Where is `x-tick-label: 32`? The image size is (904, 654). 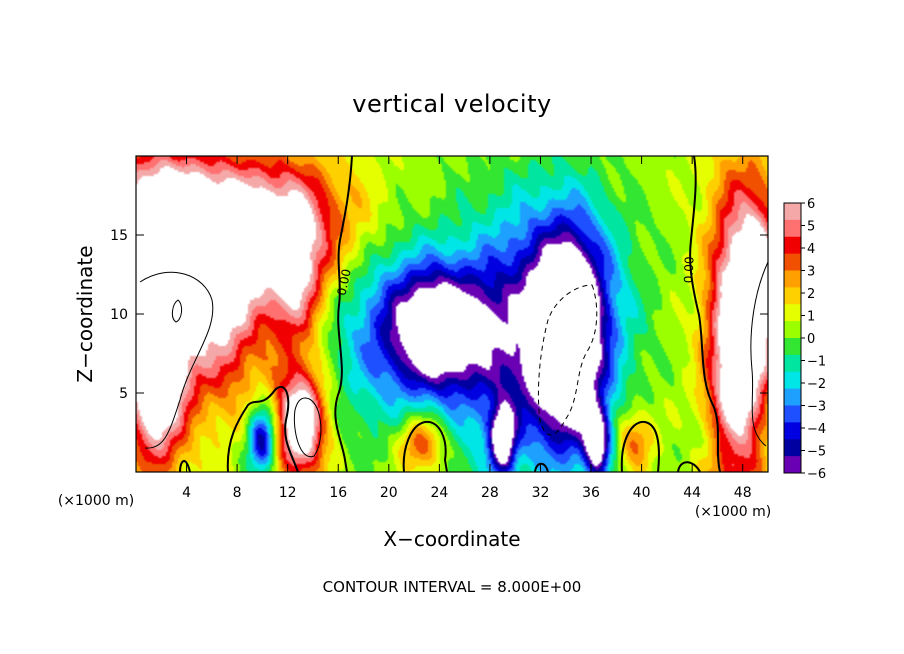 x-tick-label: 32 is located at coordinates (541, 493).